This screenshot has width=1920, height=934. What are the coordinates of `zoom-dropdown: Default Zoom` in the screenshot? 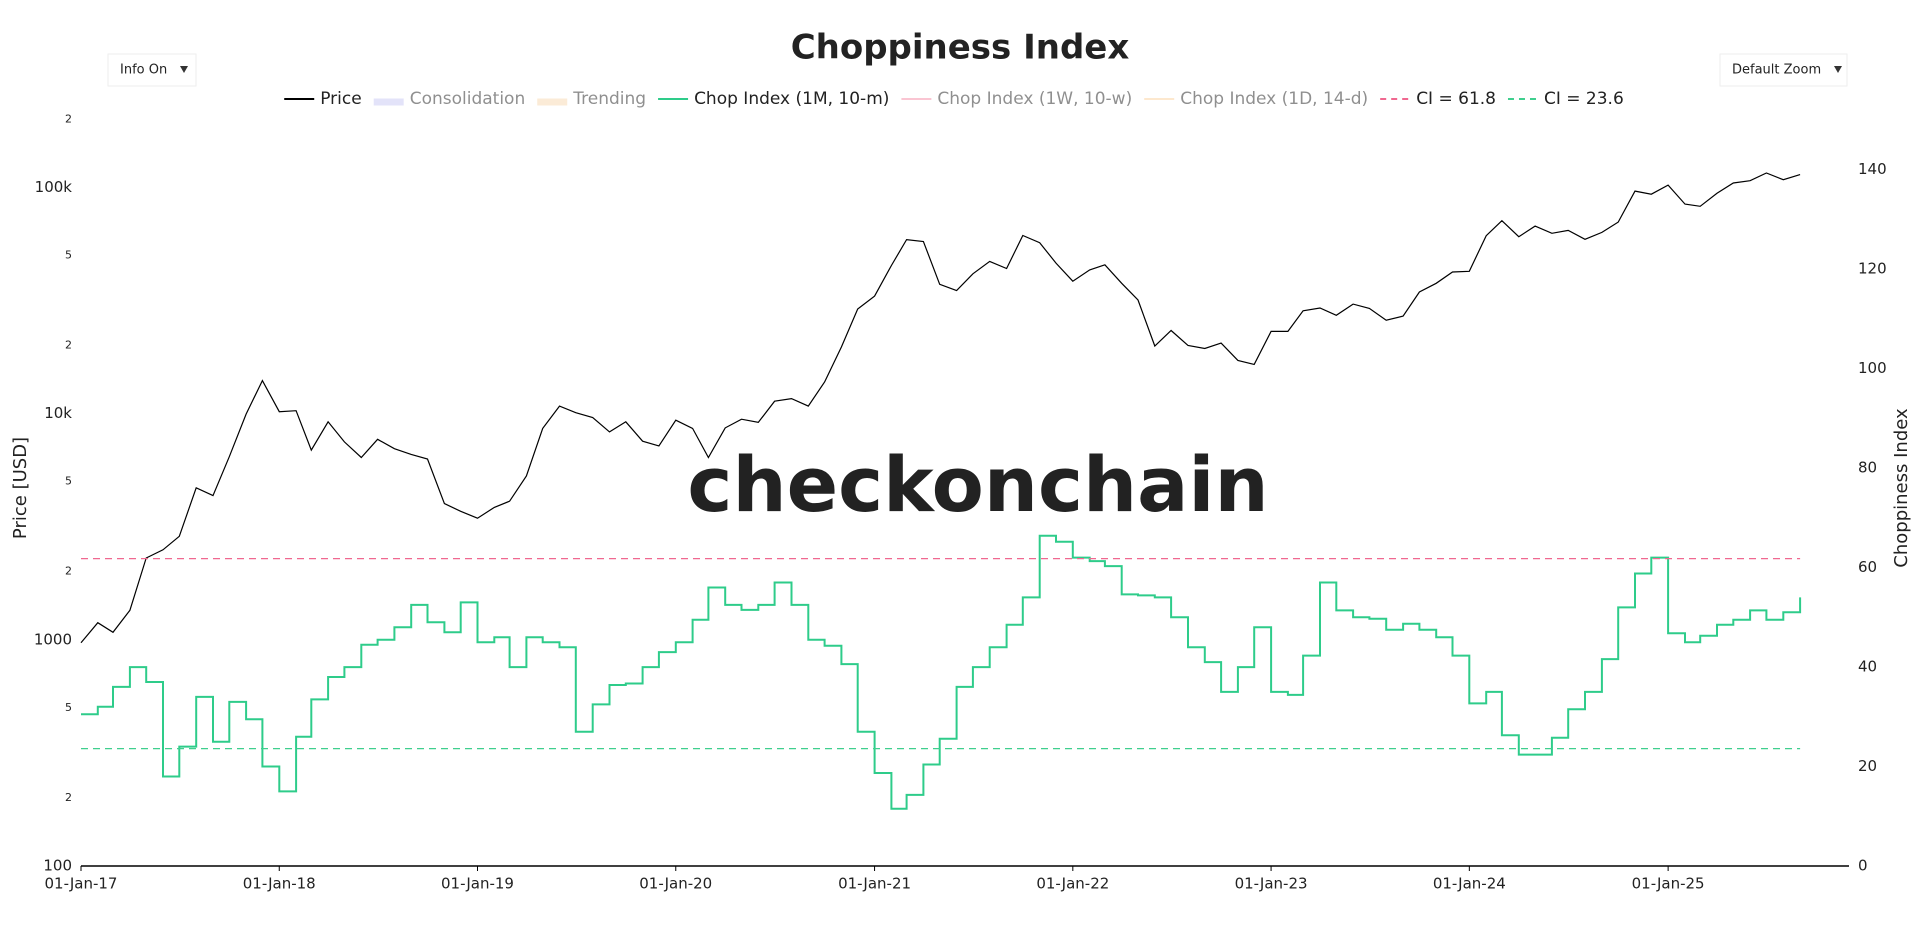 It's located at (1783, 70).